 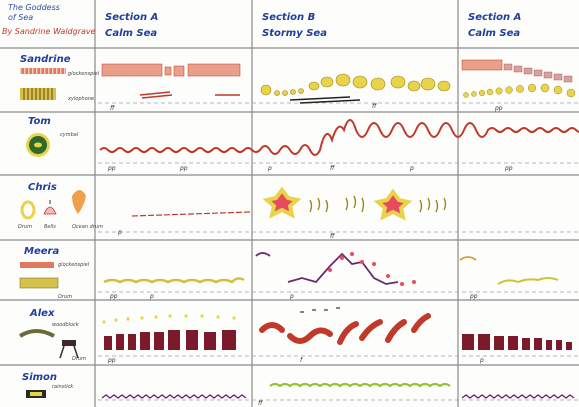 What do you see at coordinates (360, 385) in the screenshot?
I see `simon-section2-wave` at bounding box center [360, 385].